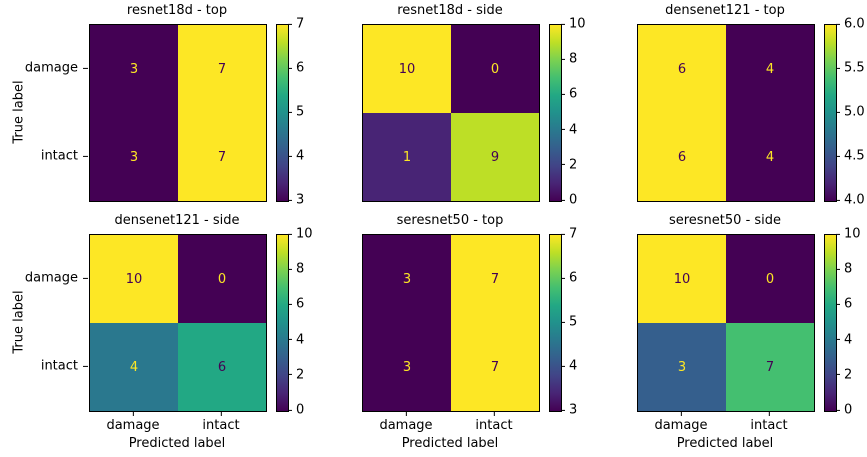 This screenshot has height=457, width=867. I want to click on colorbar-tick-label: 5.0, so click(854, 112).